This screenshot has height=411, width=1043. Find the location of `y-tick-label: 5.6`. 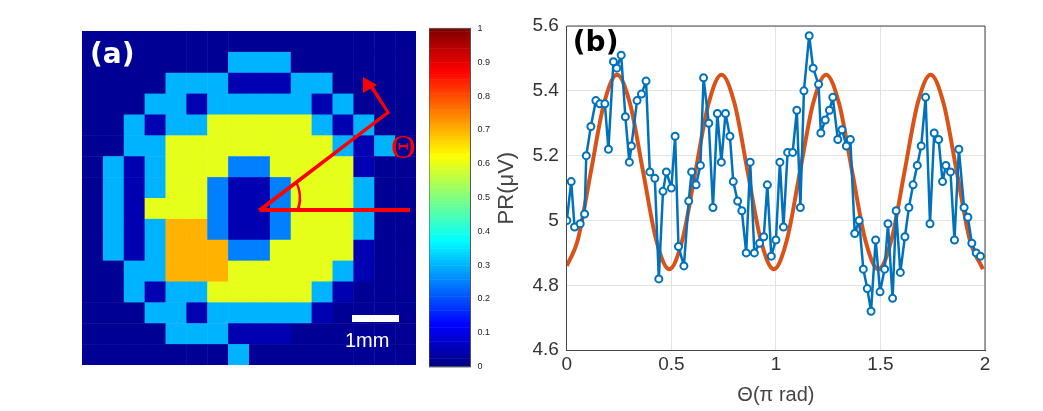

y-tick-label: 5.6 is located at coordinates (545, 25).